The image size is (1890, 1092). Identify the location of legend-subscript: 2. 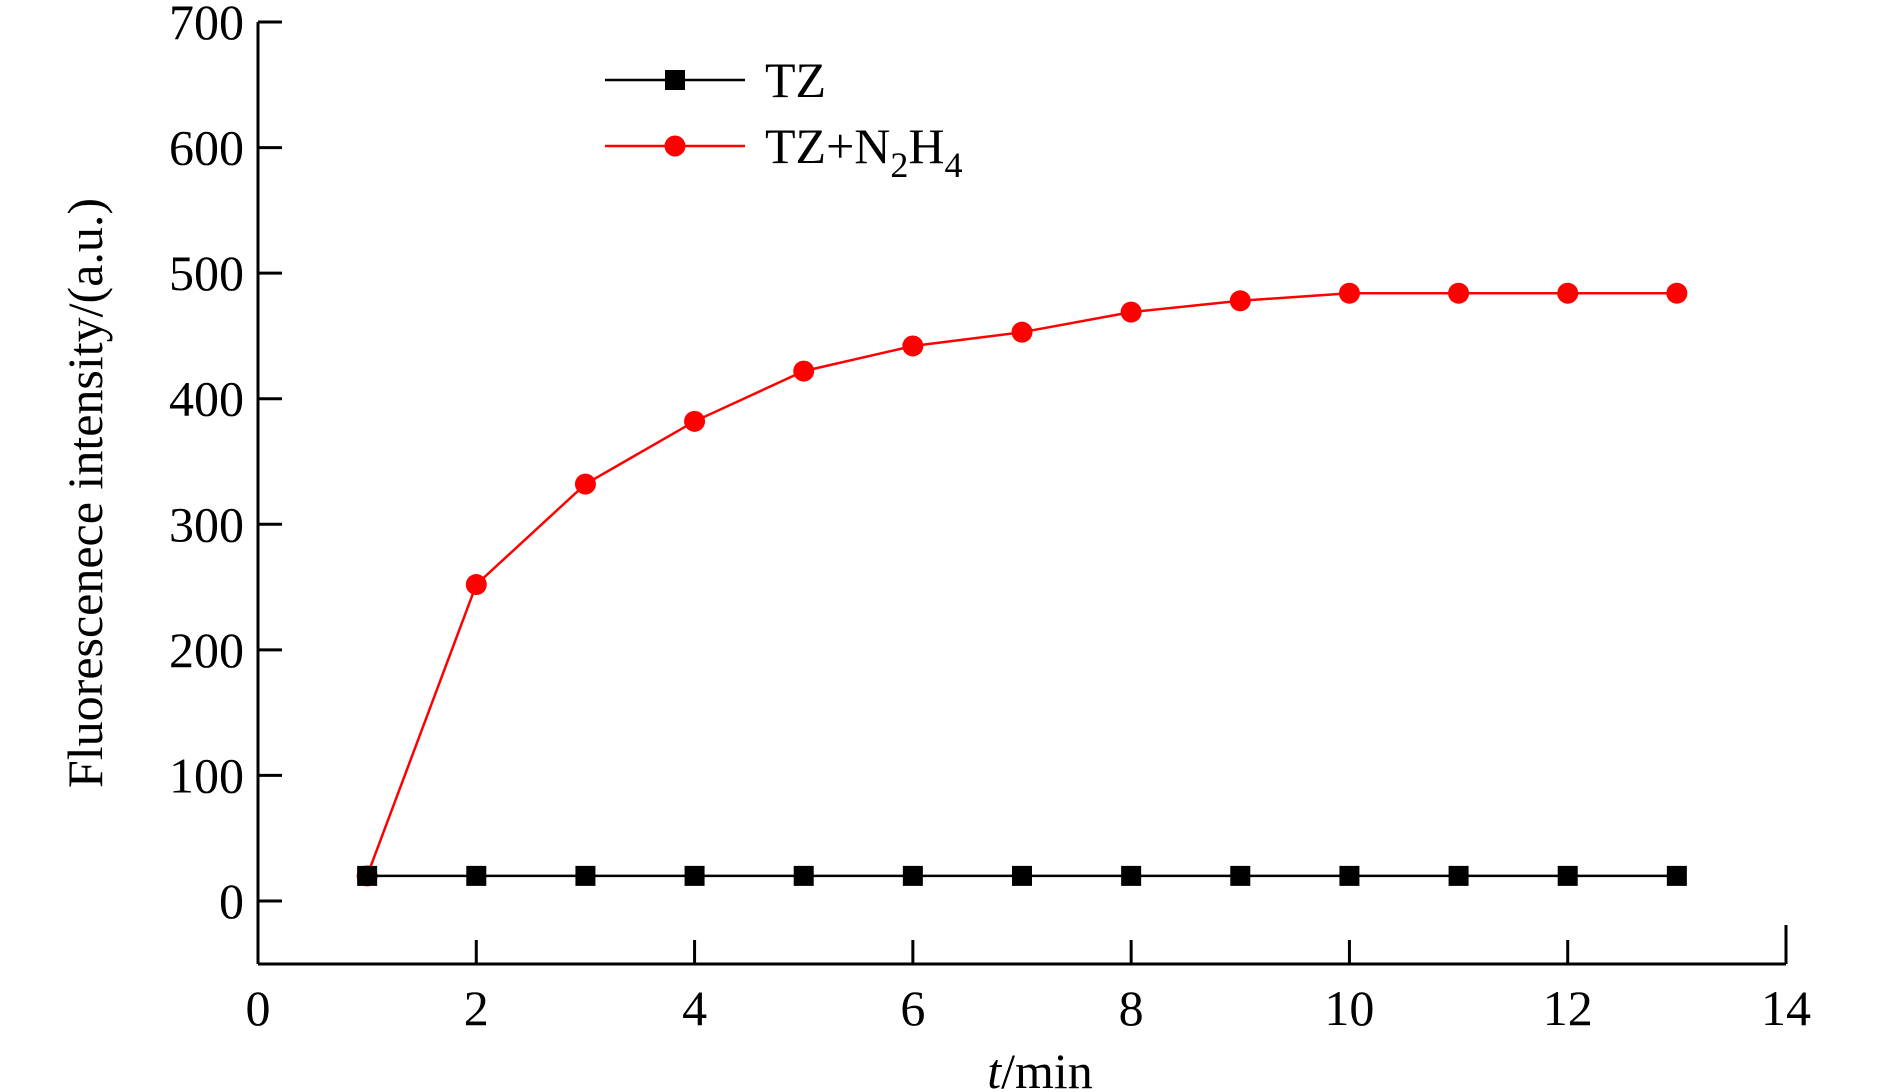
(899, 165).